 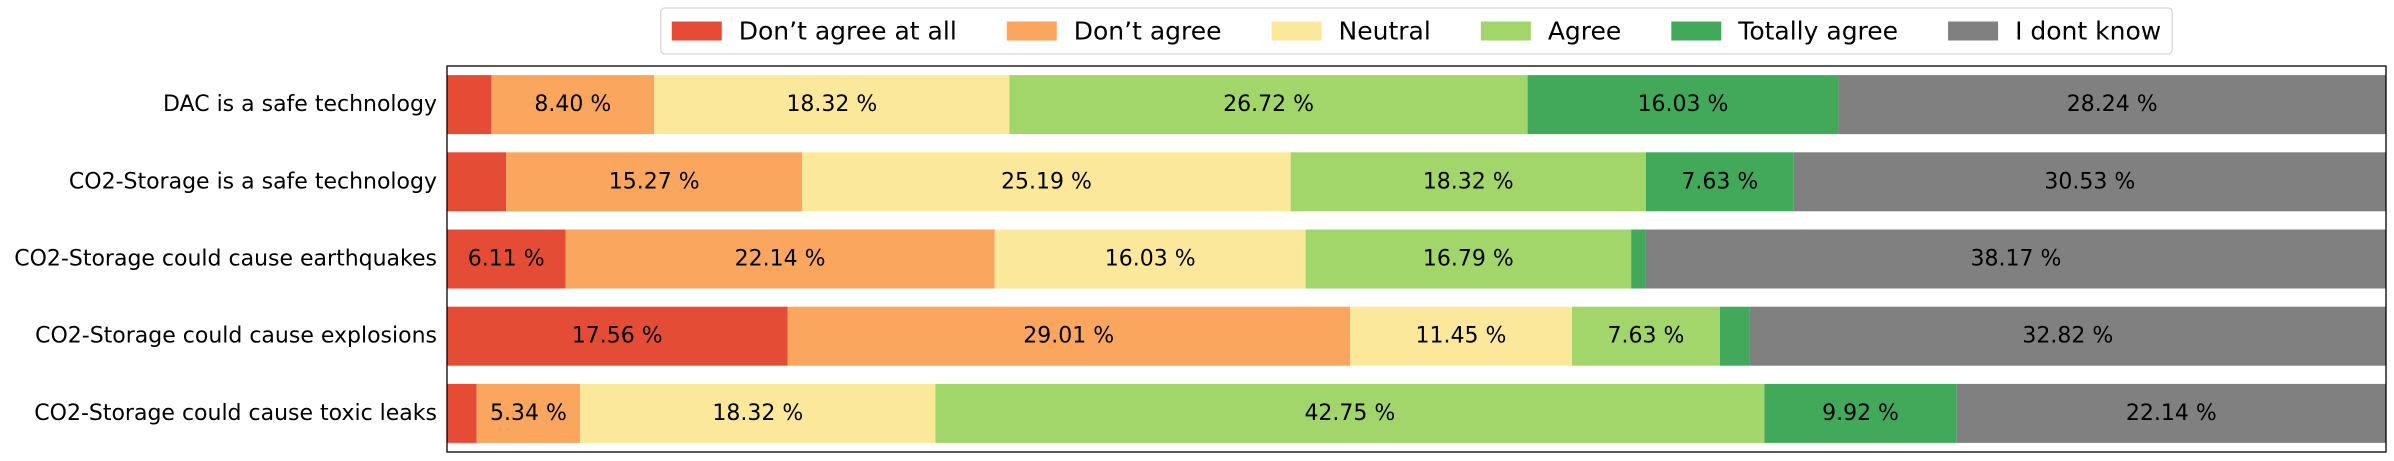 I want to click on data-label-don-t-agree-at-all-row-4: 17.56 %, so click(x=617, y=336).